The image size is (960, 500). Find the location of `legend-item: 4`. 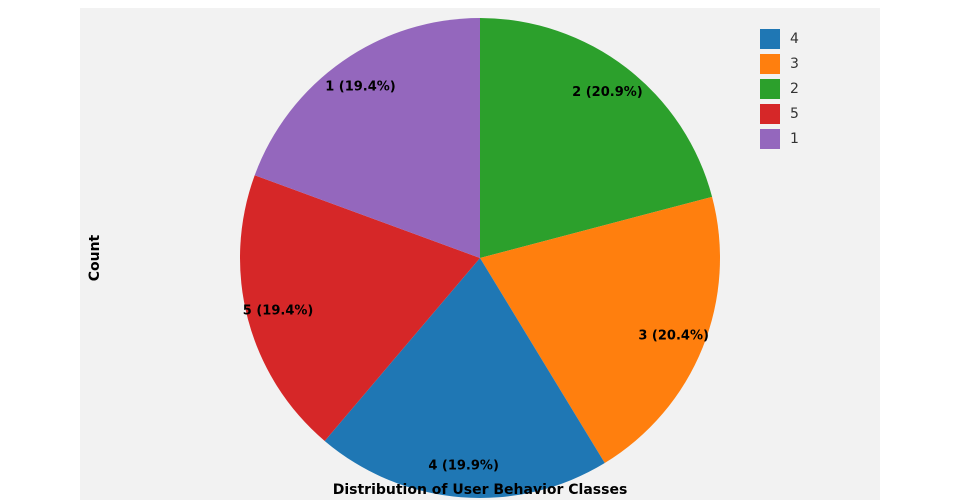

legend-item: 4 is located at coordinates (779, 38).